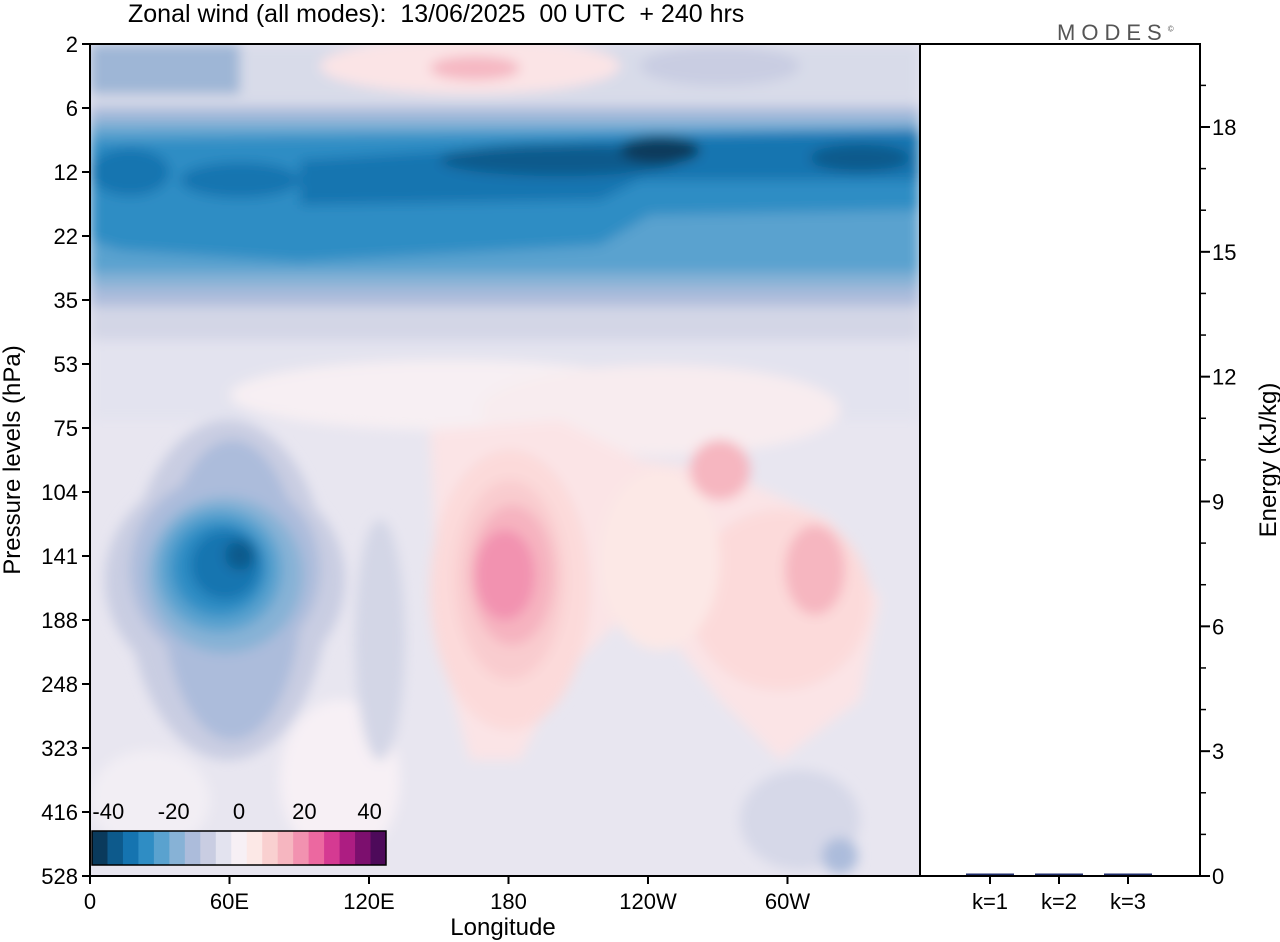  I want to click on x-tick-label: 60E, so click(229, 901).